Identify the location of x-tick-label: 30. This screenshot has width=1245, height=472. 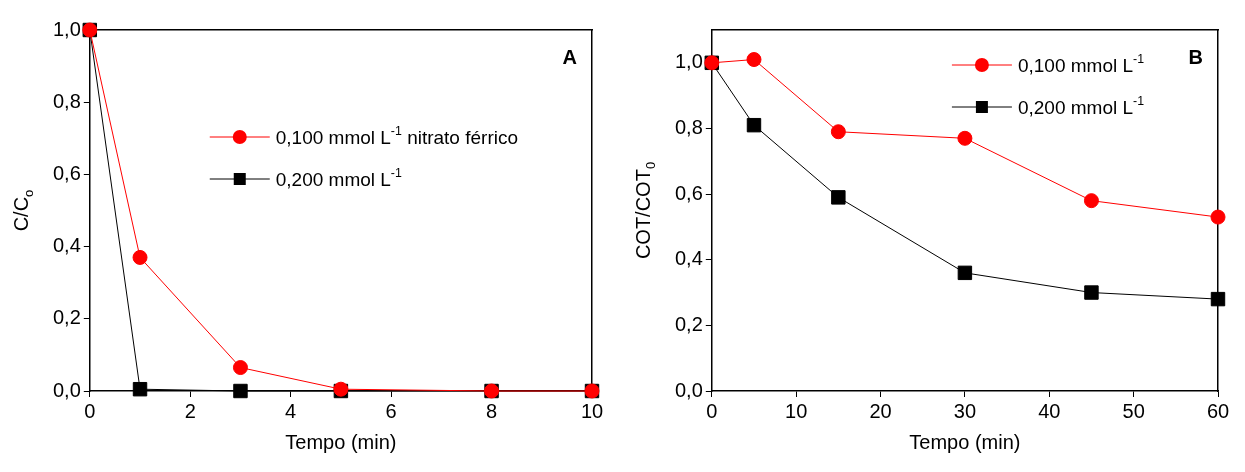
(965, 410).